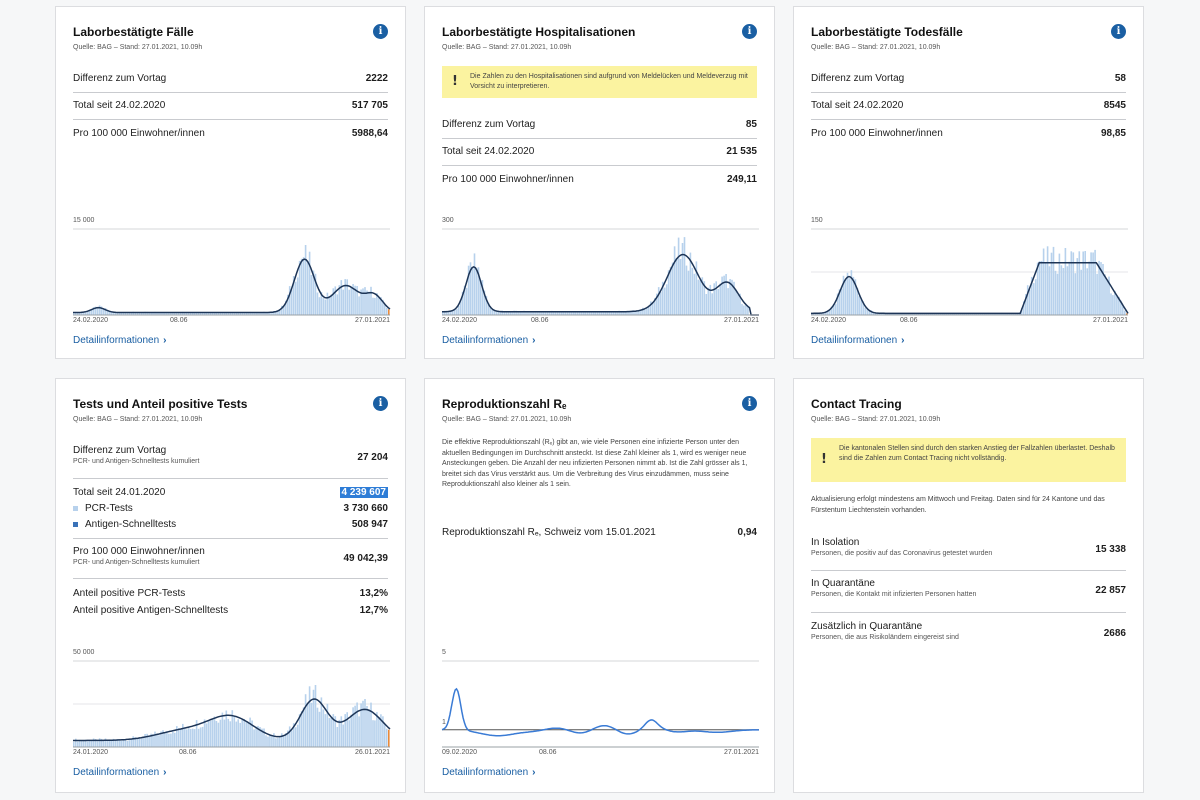 Image resolution: width=1200 pixels, height=800 pixels. I want to click on stat-value: 0,94, so click(747, 532).